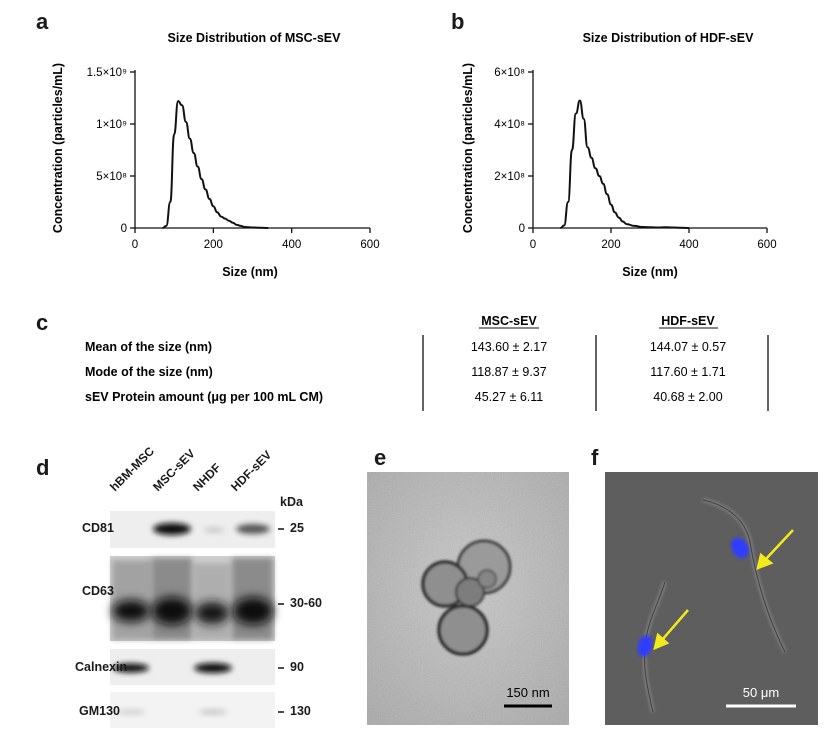  What do you see at coordinates (253, 529) in the screenshot?
I see `band-cd81-hdf-sev` at bounding box center [253, 529].